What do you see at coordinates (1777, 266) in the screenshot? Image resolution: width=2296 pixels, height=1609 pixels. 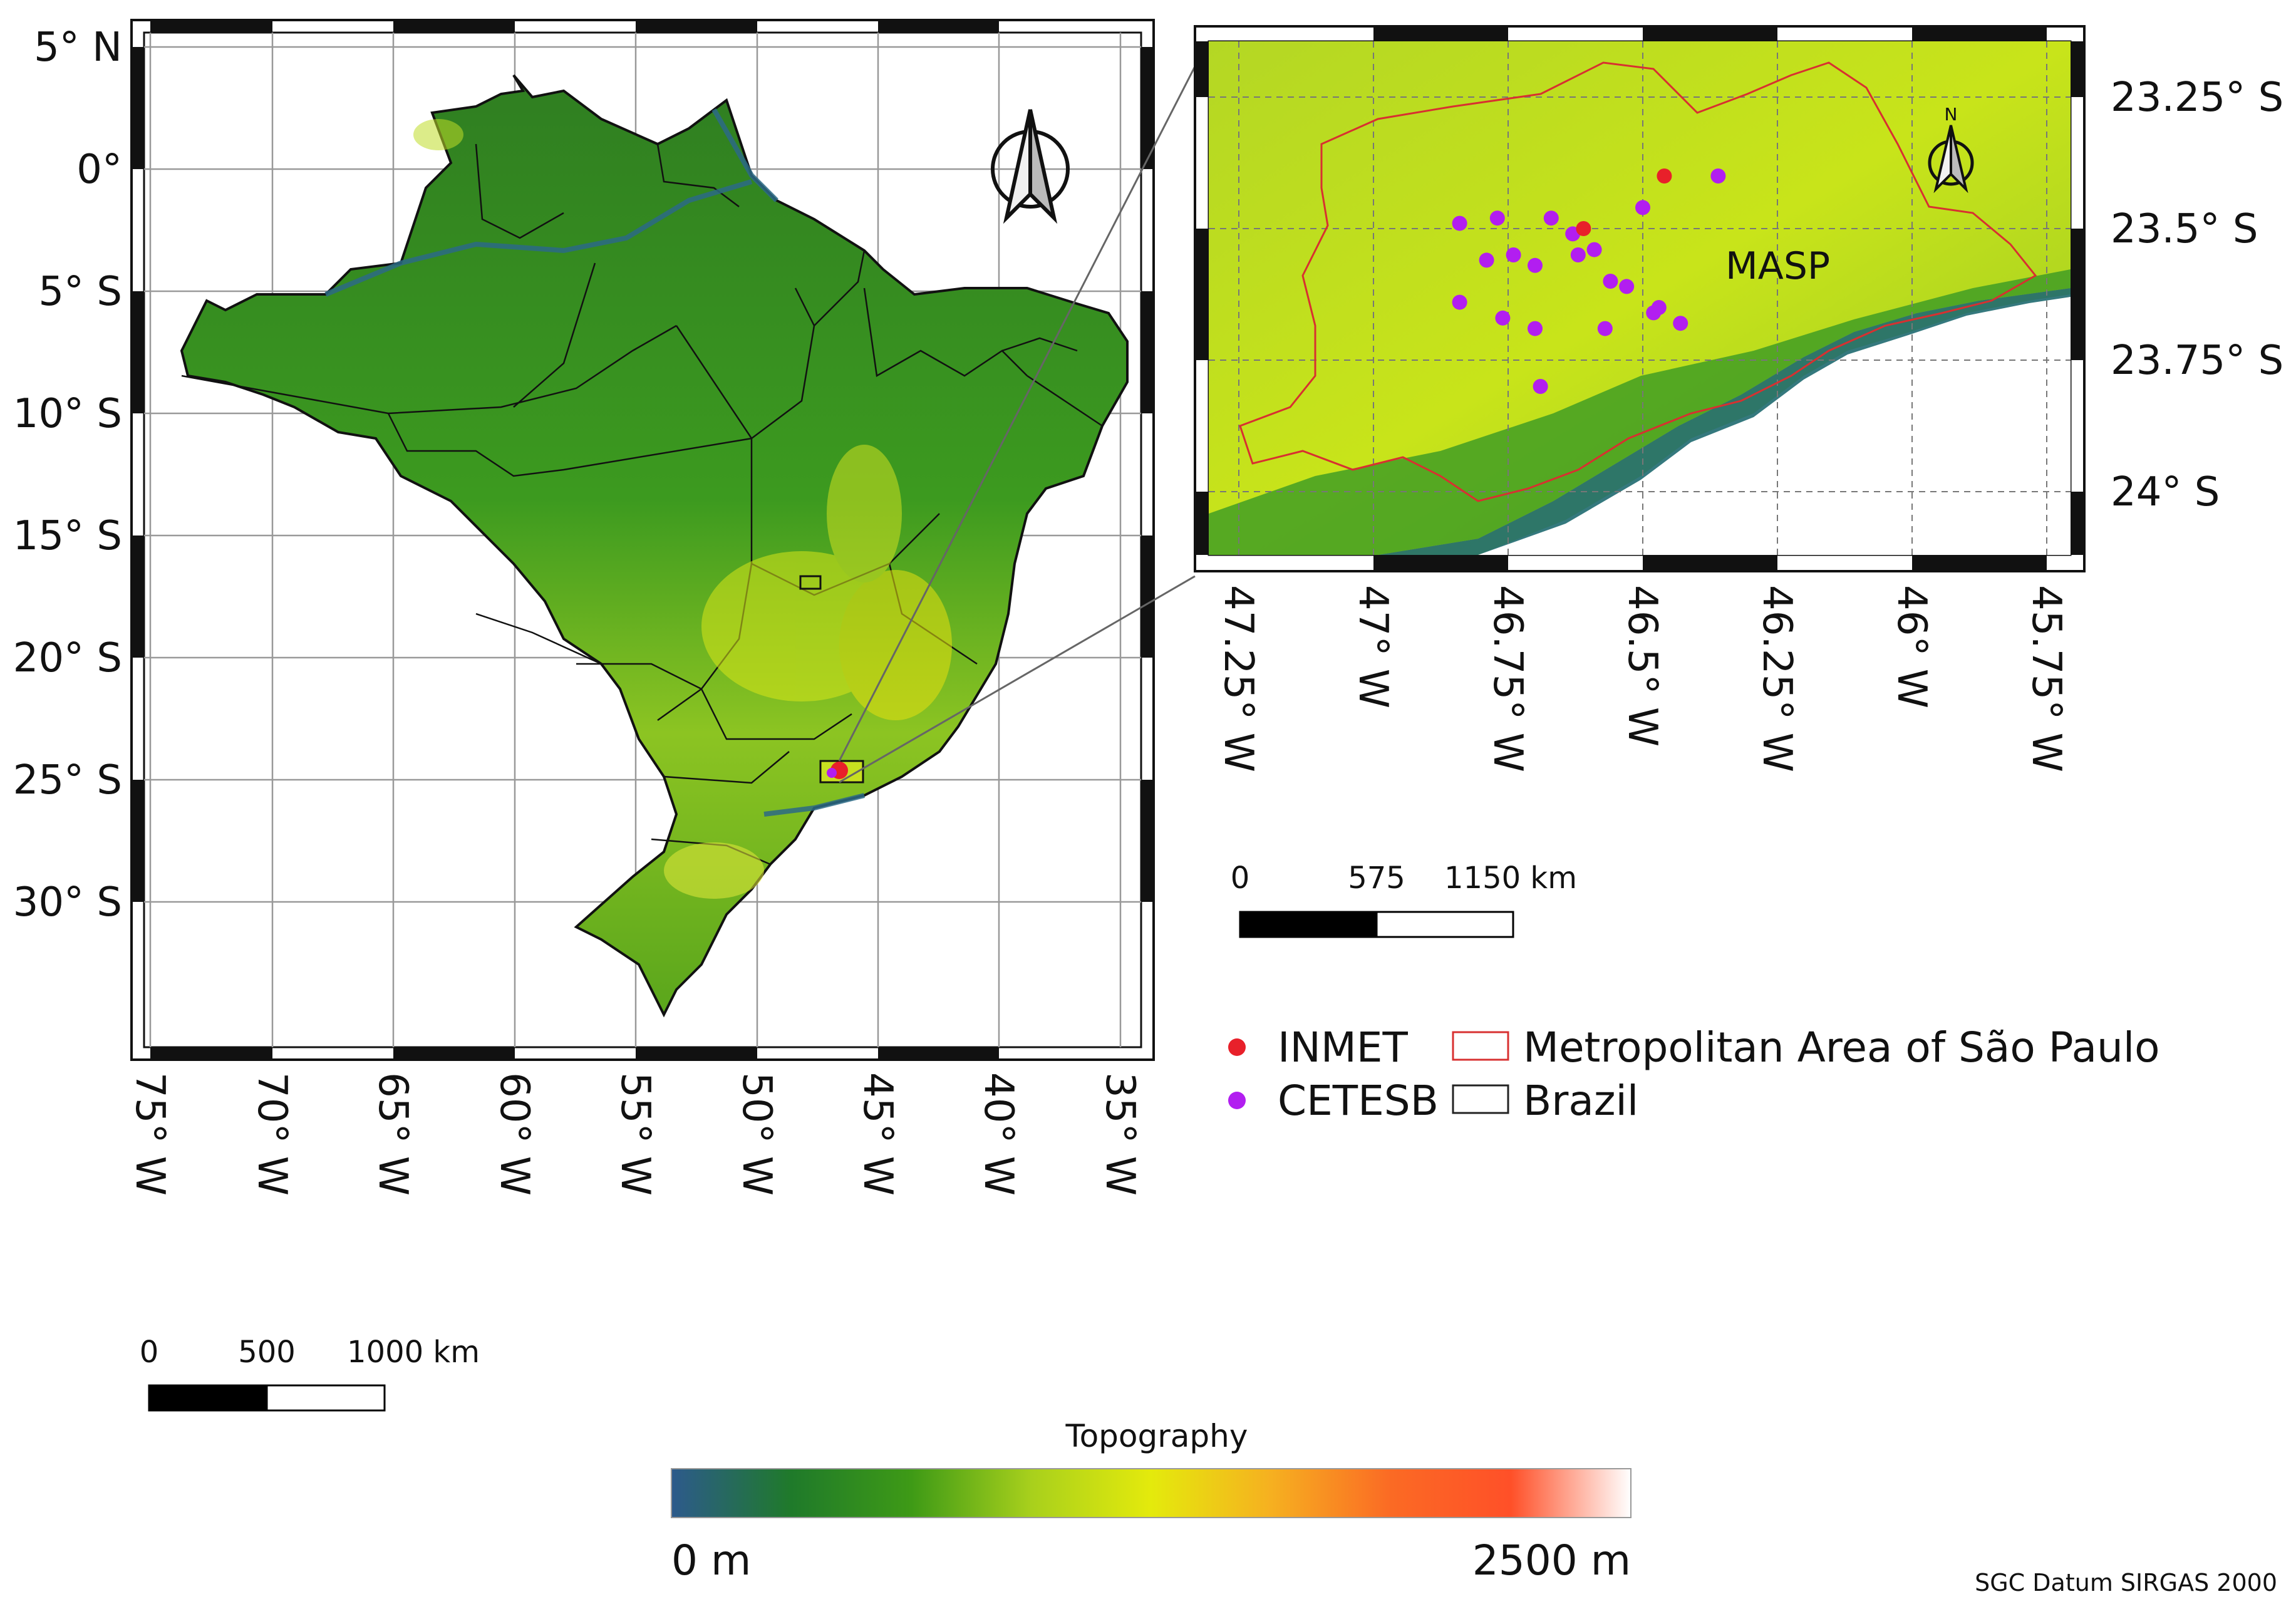 I see `inset-region-label: MASP` at bounding box center [1777, 266].